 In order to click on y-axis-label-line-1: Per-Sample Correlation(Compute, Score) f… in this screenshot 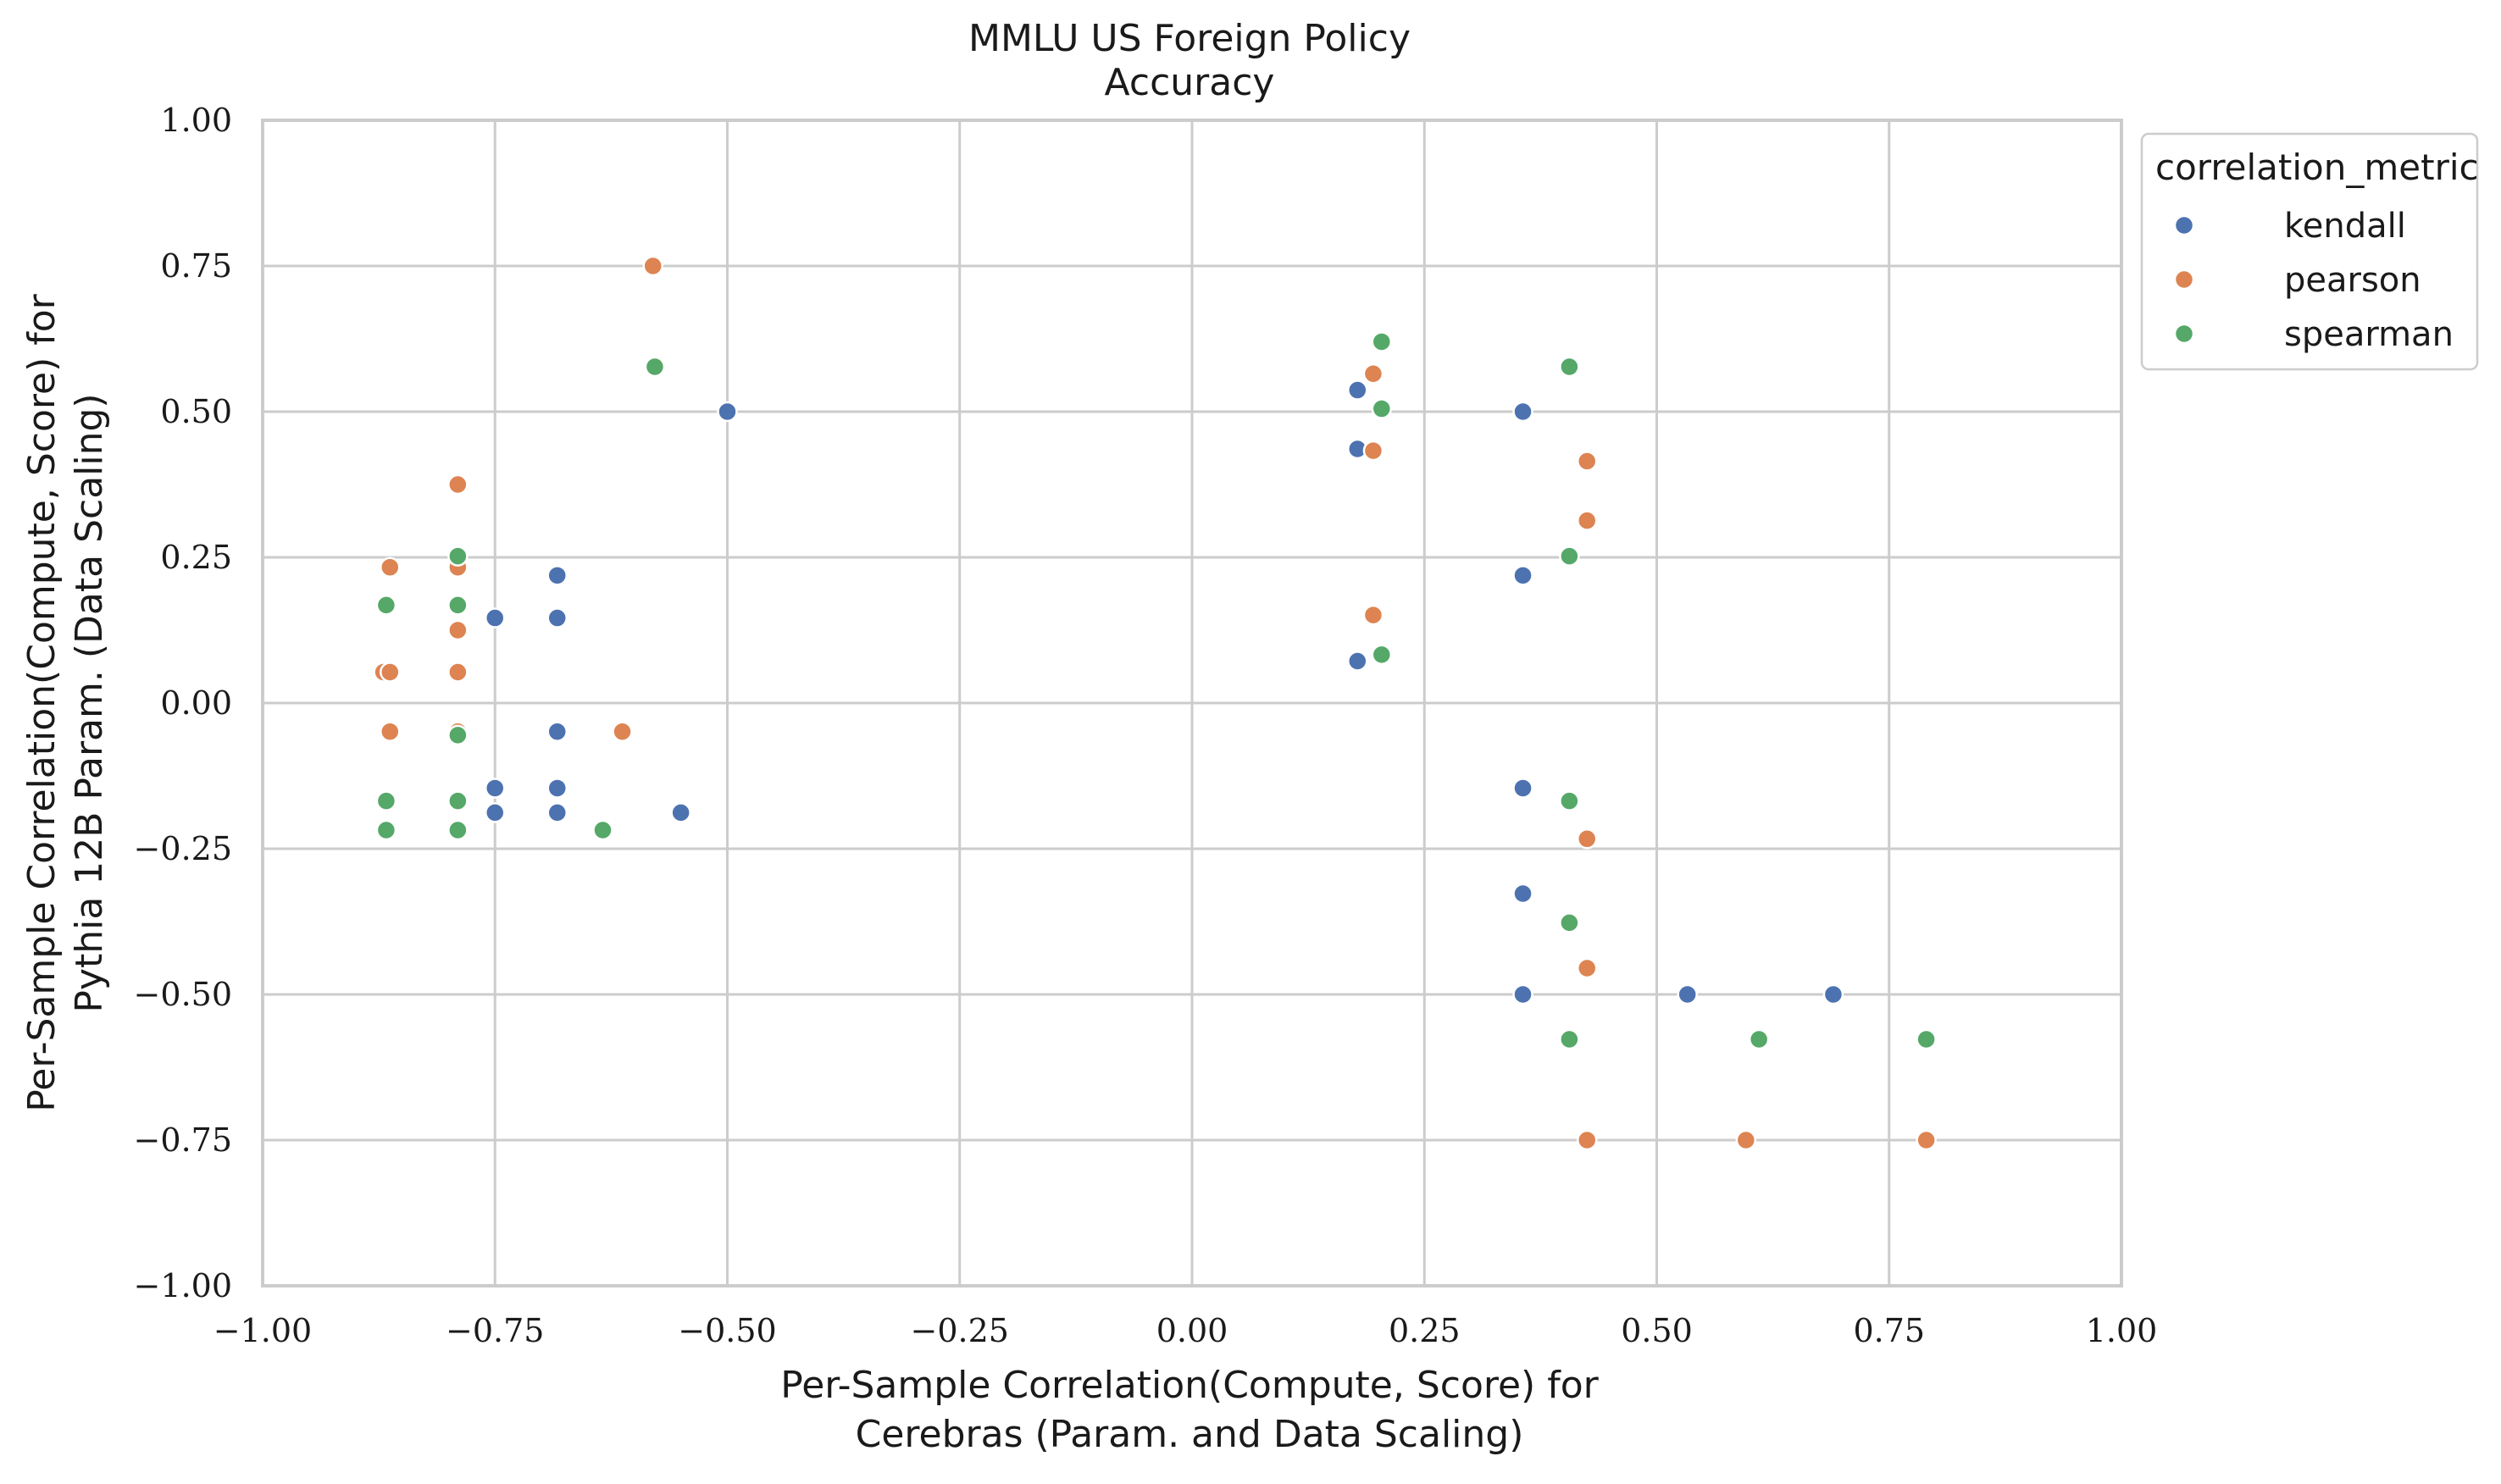, I will do `click(42, 702)`.